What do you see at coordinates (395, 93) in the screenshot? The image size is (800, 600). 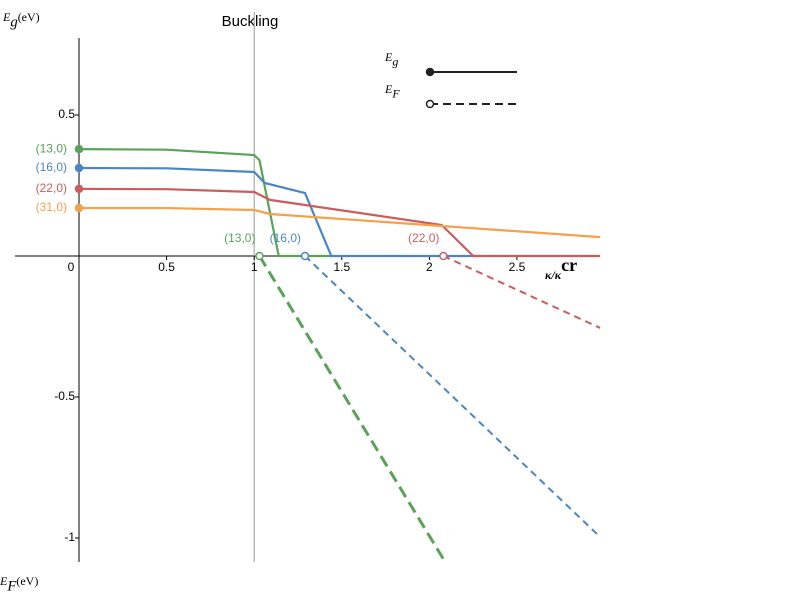 I see `legend-label-sub: F` at bounding box center [395, 93].